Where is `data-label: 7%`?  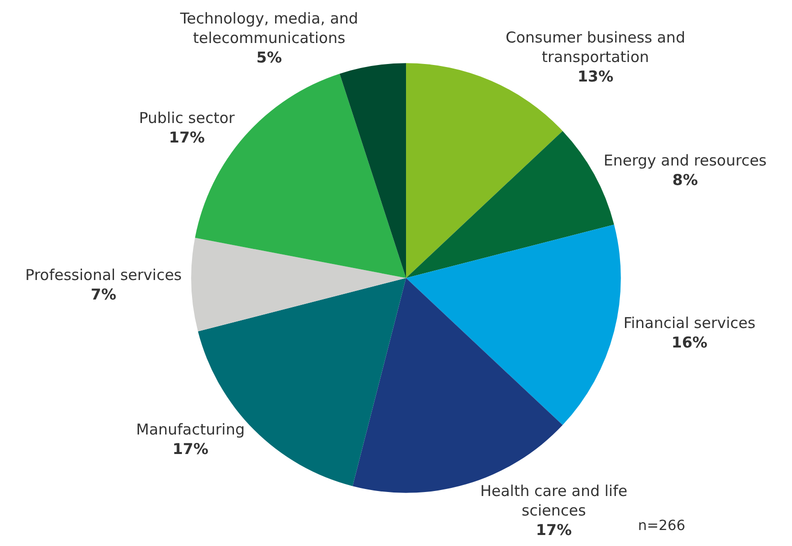
data-label: 7% is located at coordinates (103, 295).